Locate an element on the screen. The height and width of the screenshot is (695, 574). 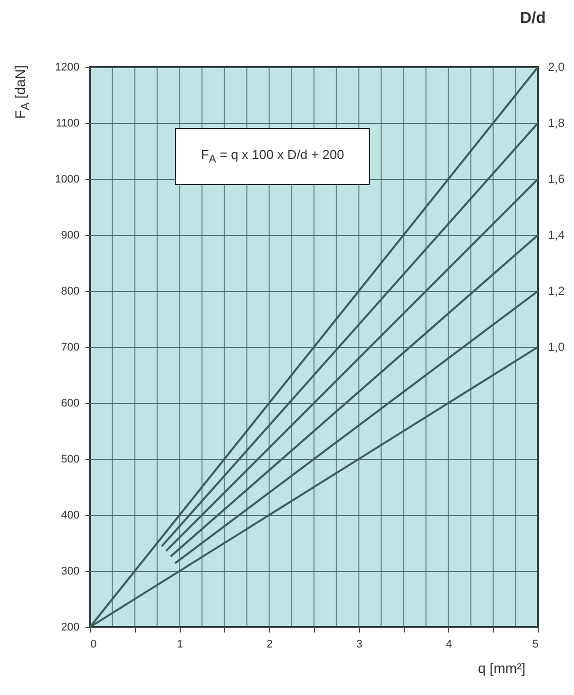
series-label: 1,2 is located at coordinates (557, 291).